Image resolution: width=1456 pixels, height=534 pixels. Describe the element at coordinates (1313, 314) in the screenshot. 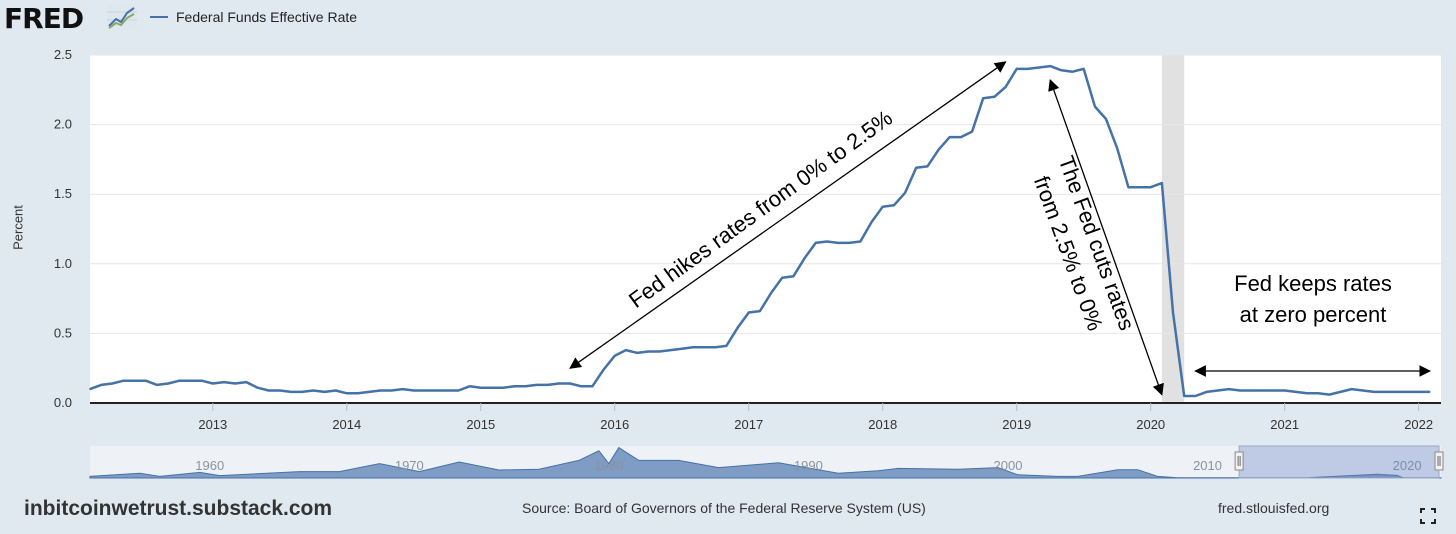

I see `zero-annotation-line: at zero percent` at that location.